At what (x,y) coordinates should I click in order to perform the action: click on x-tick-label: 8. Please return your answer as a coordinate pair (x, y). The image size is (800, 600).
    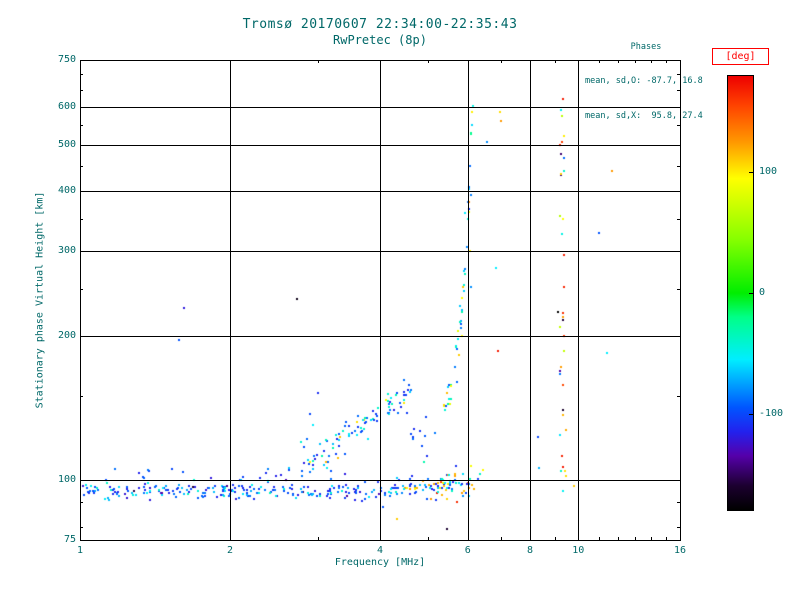
    Looking at the image, I should click on (530, 550).